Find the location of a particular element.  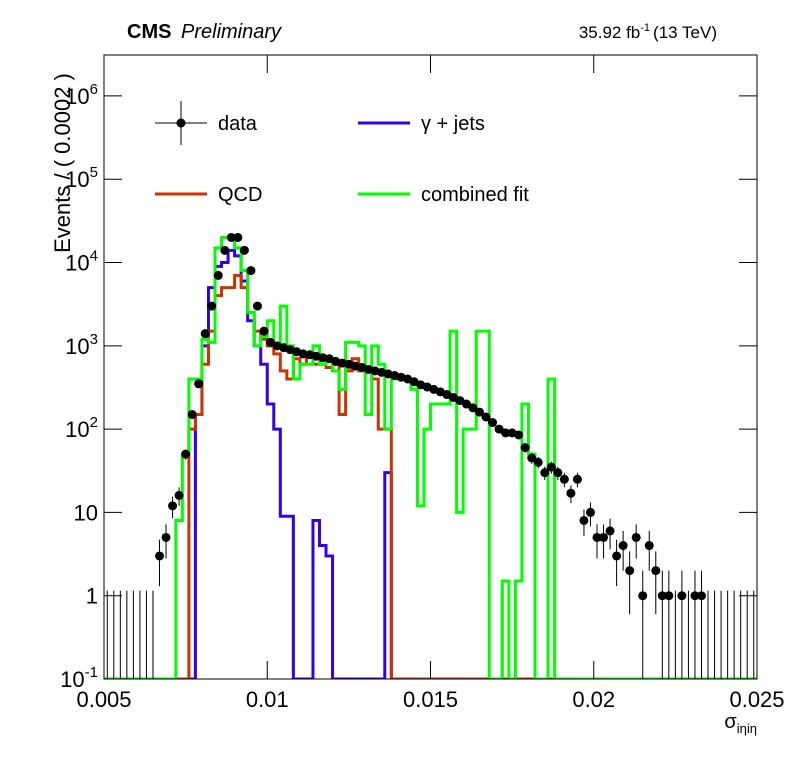

y-tick-exponent: -1 is located at coordinates (91, 672).